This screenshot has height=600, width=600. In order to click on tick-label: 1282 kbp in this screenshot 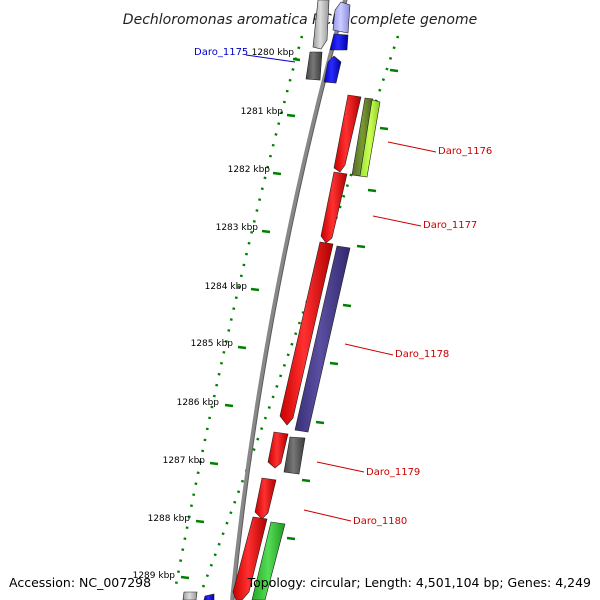, I will do `click(249, 170)`.